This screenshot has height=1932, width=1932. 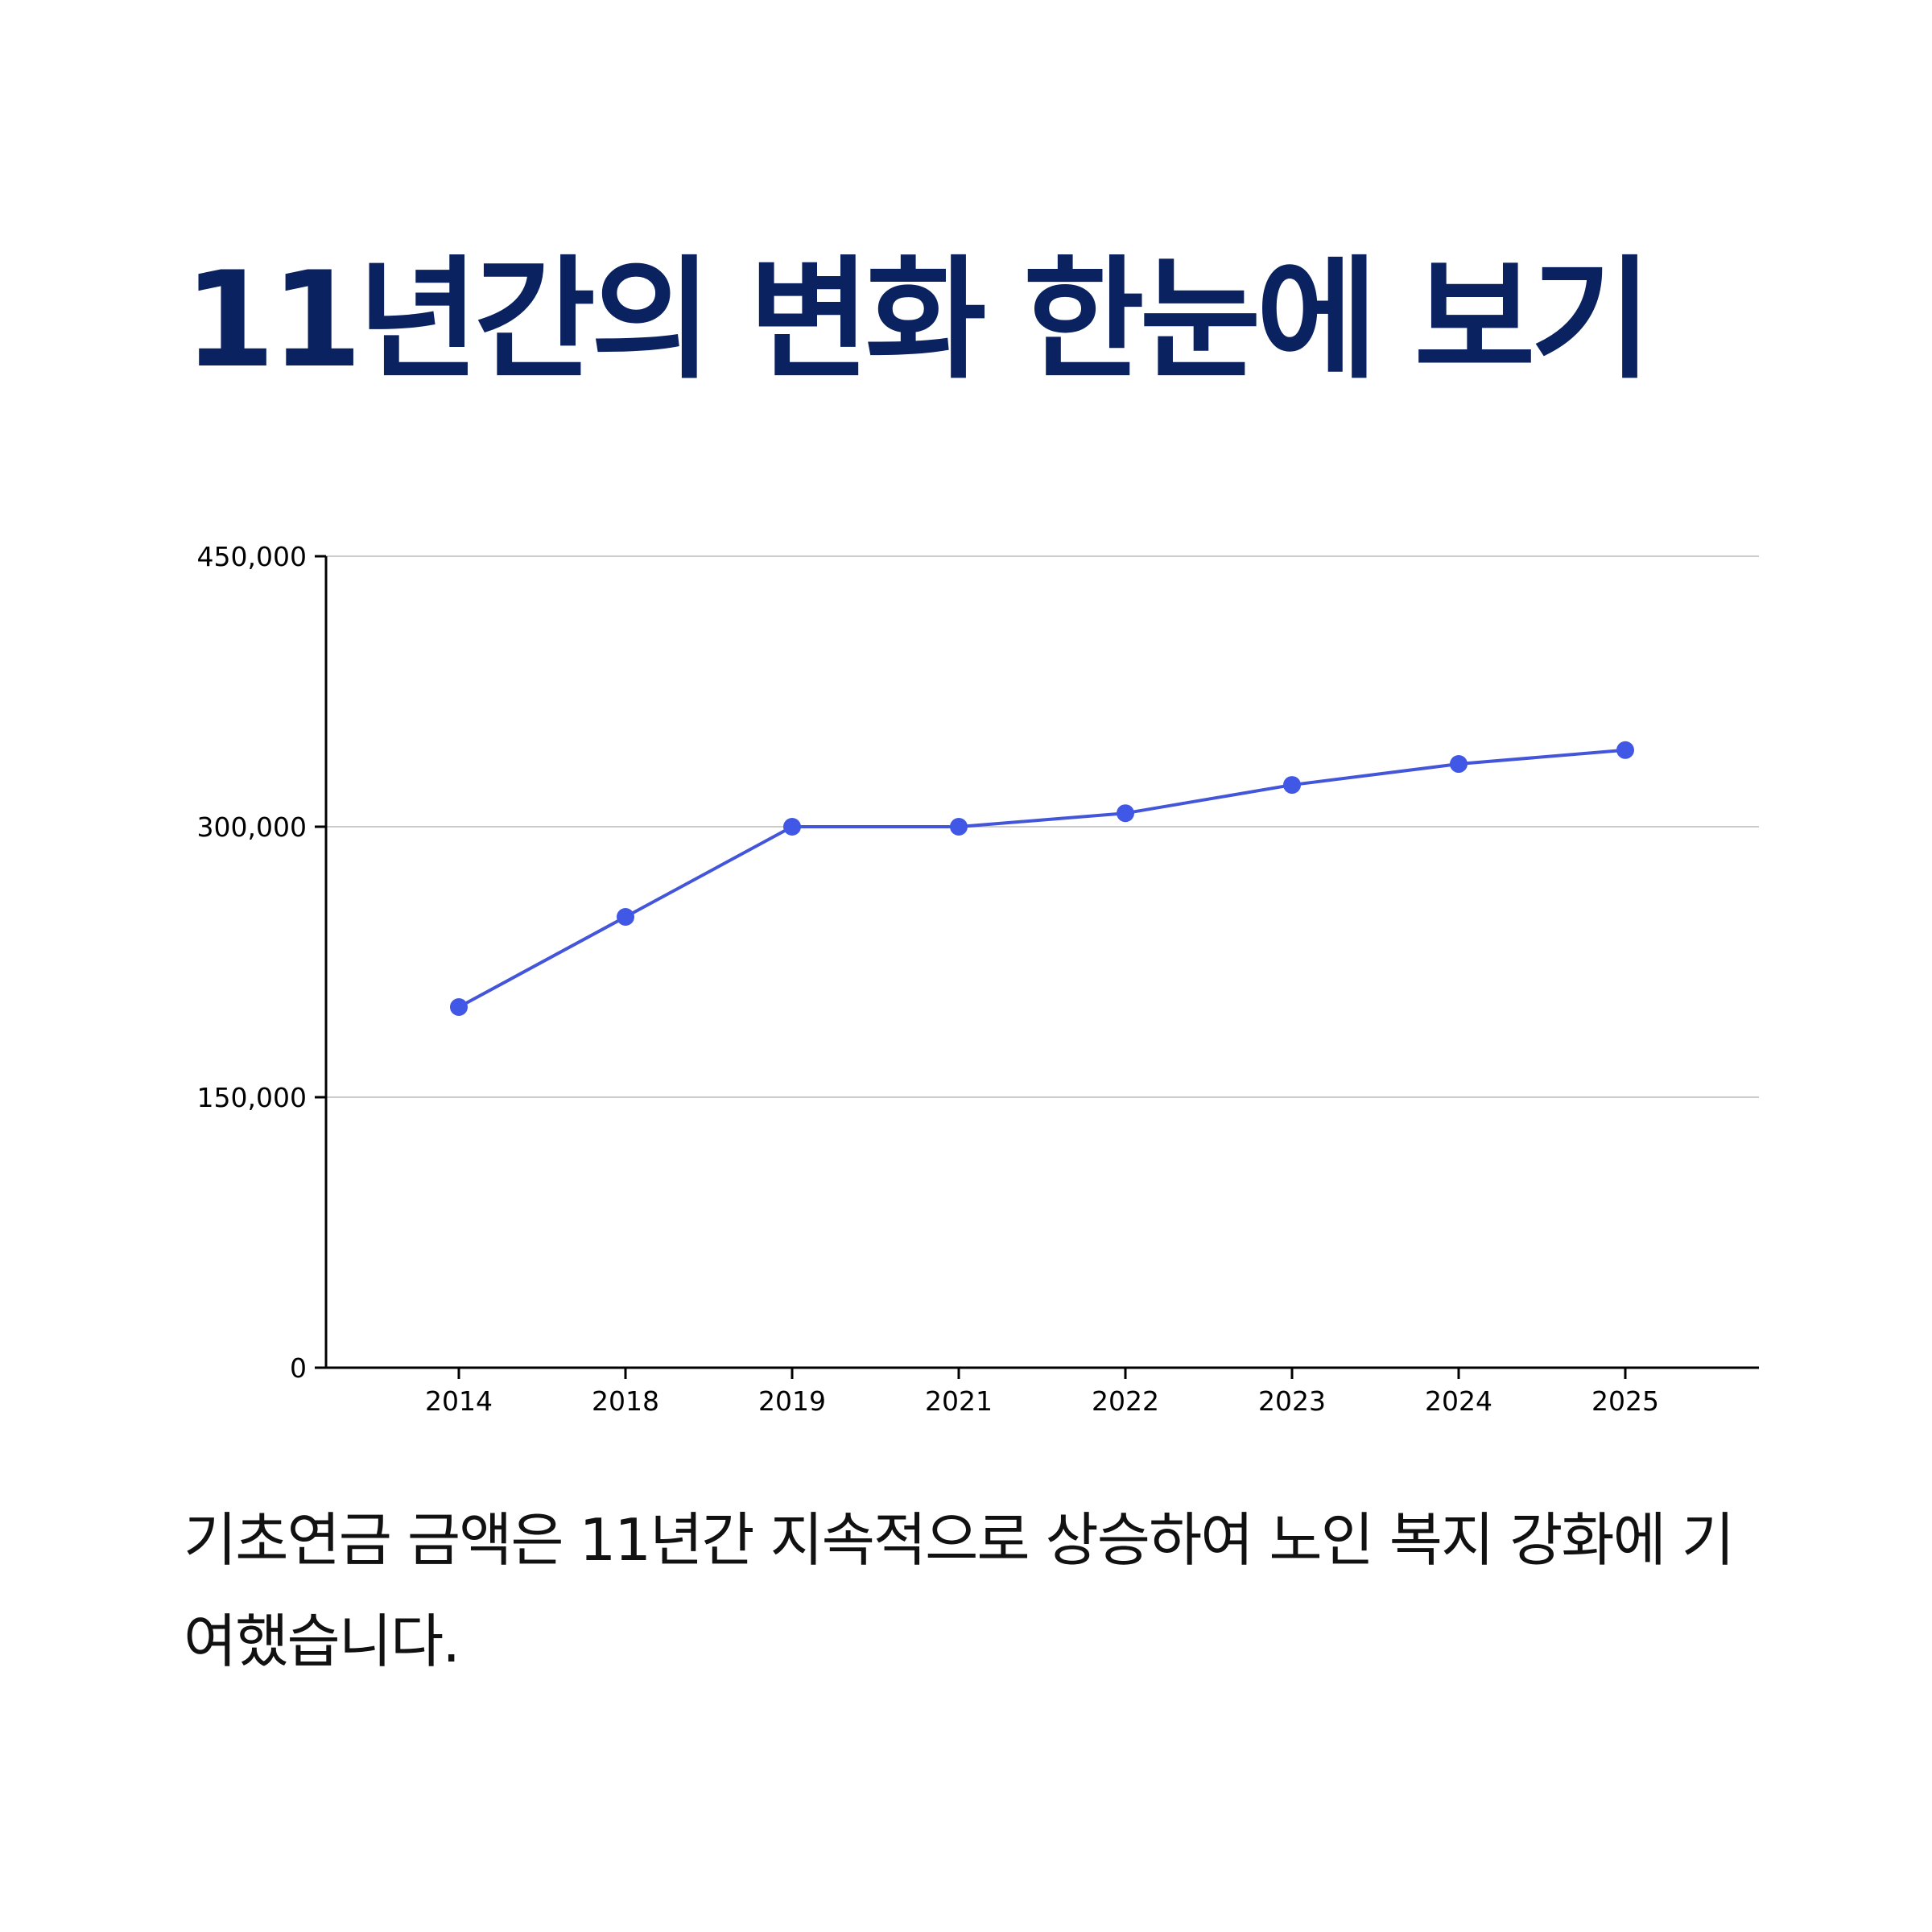 I want to click on page-title: 11년간의 변화 한눈에 보기, so click(x=918, y=320).